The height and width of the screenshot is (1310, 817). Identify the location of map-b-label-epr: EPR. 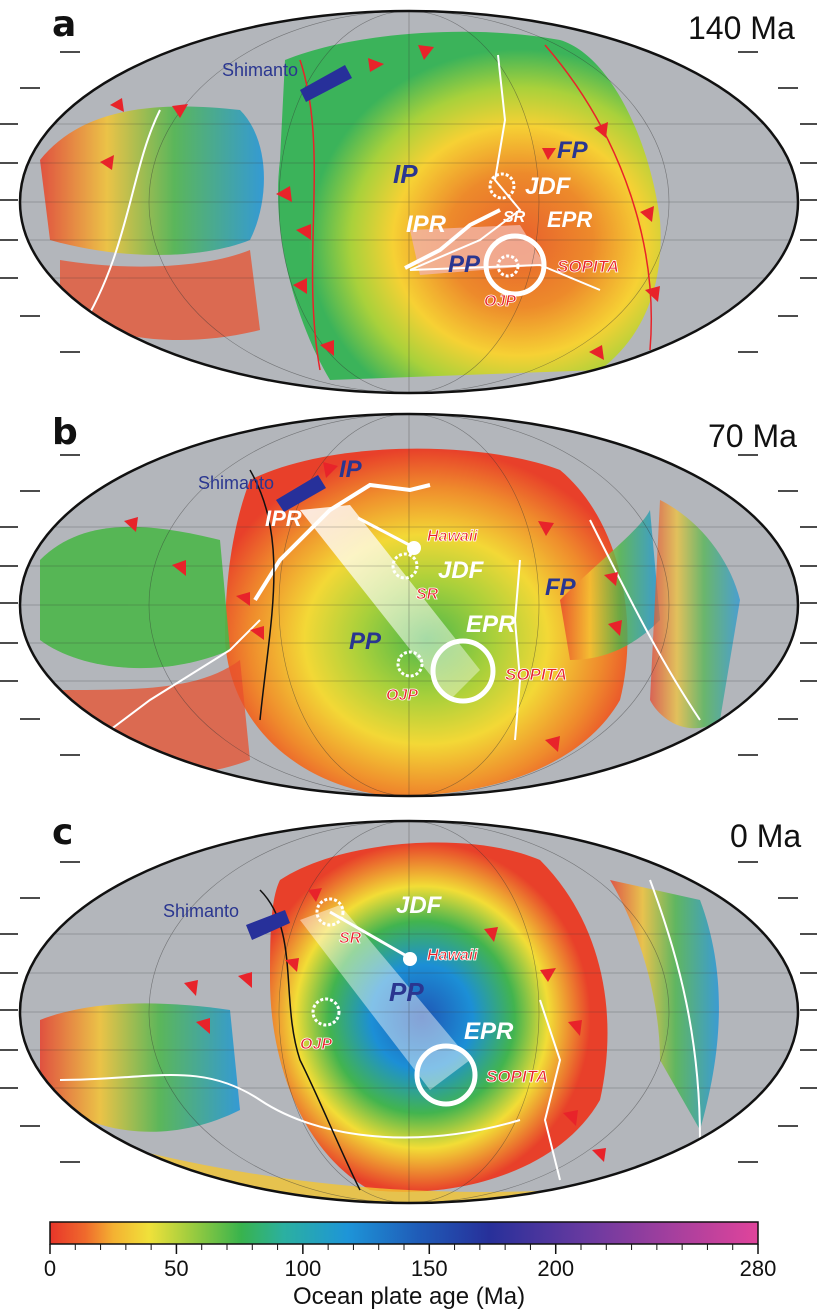
(491, 624).